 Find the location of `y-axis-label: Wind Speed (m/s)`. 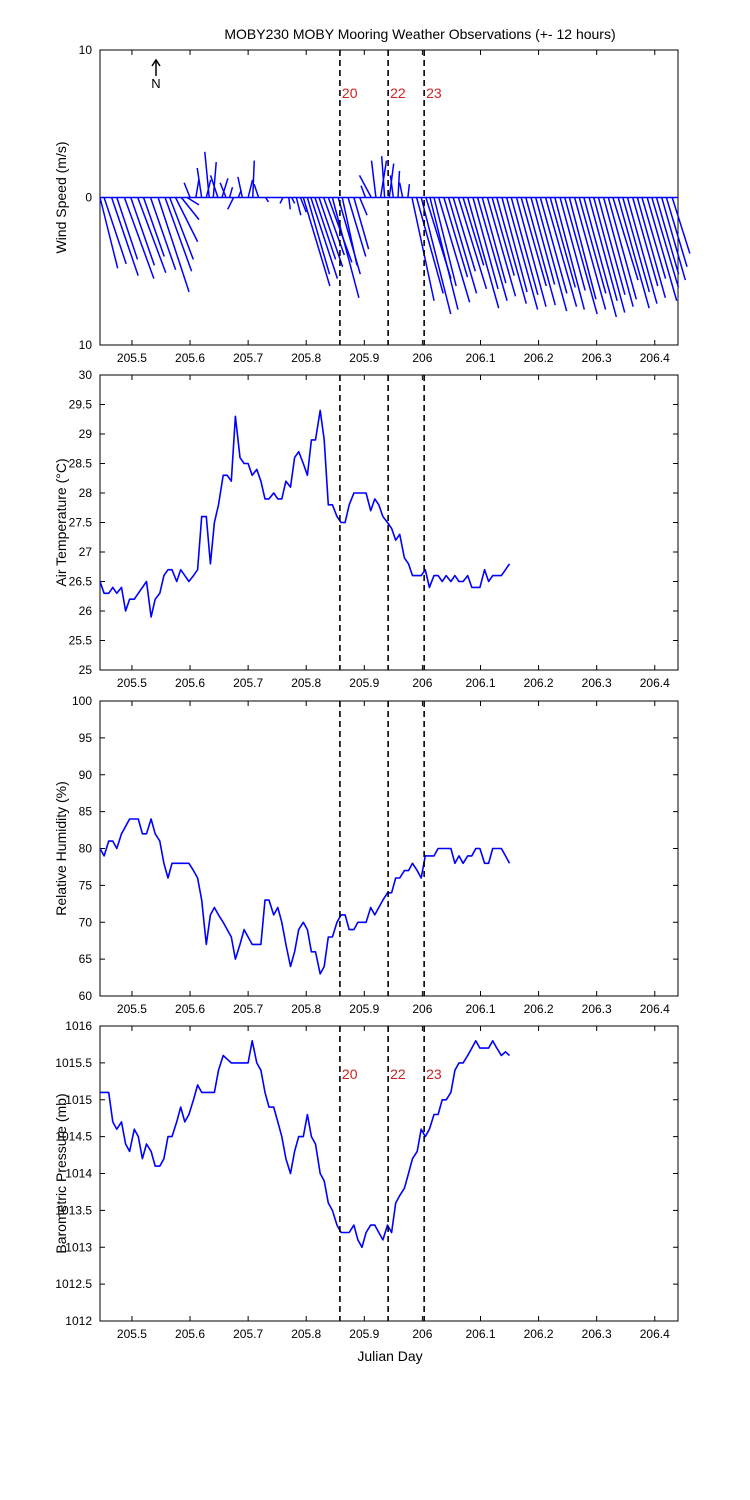

y-axis-label: Wind Speed (m/s) is located at coordinates (61, 197).